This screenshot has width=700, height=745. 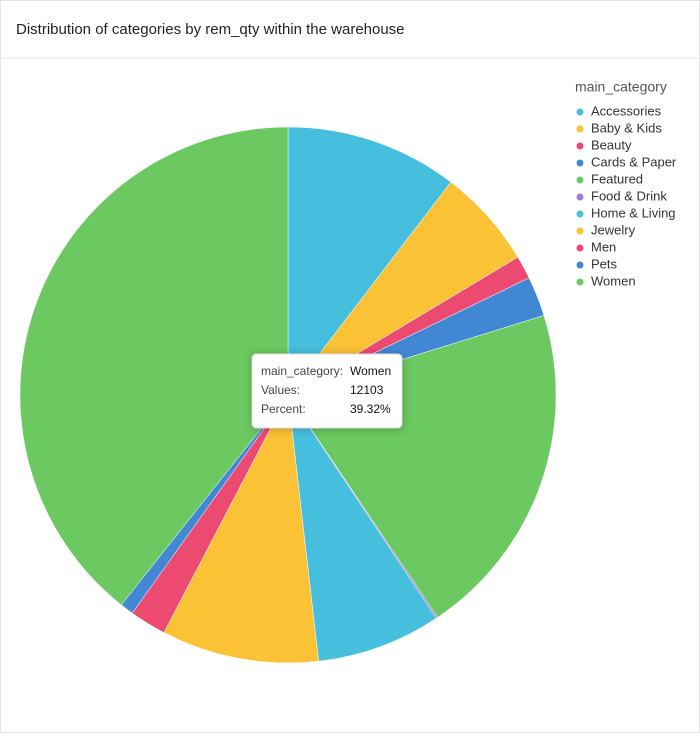 What do you see at coordinates (621, 87) in the screenshot?
I see `legend-title: main_category` at bounding box center [621, 87].